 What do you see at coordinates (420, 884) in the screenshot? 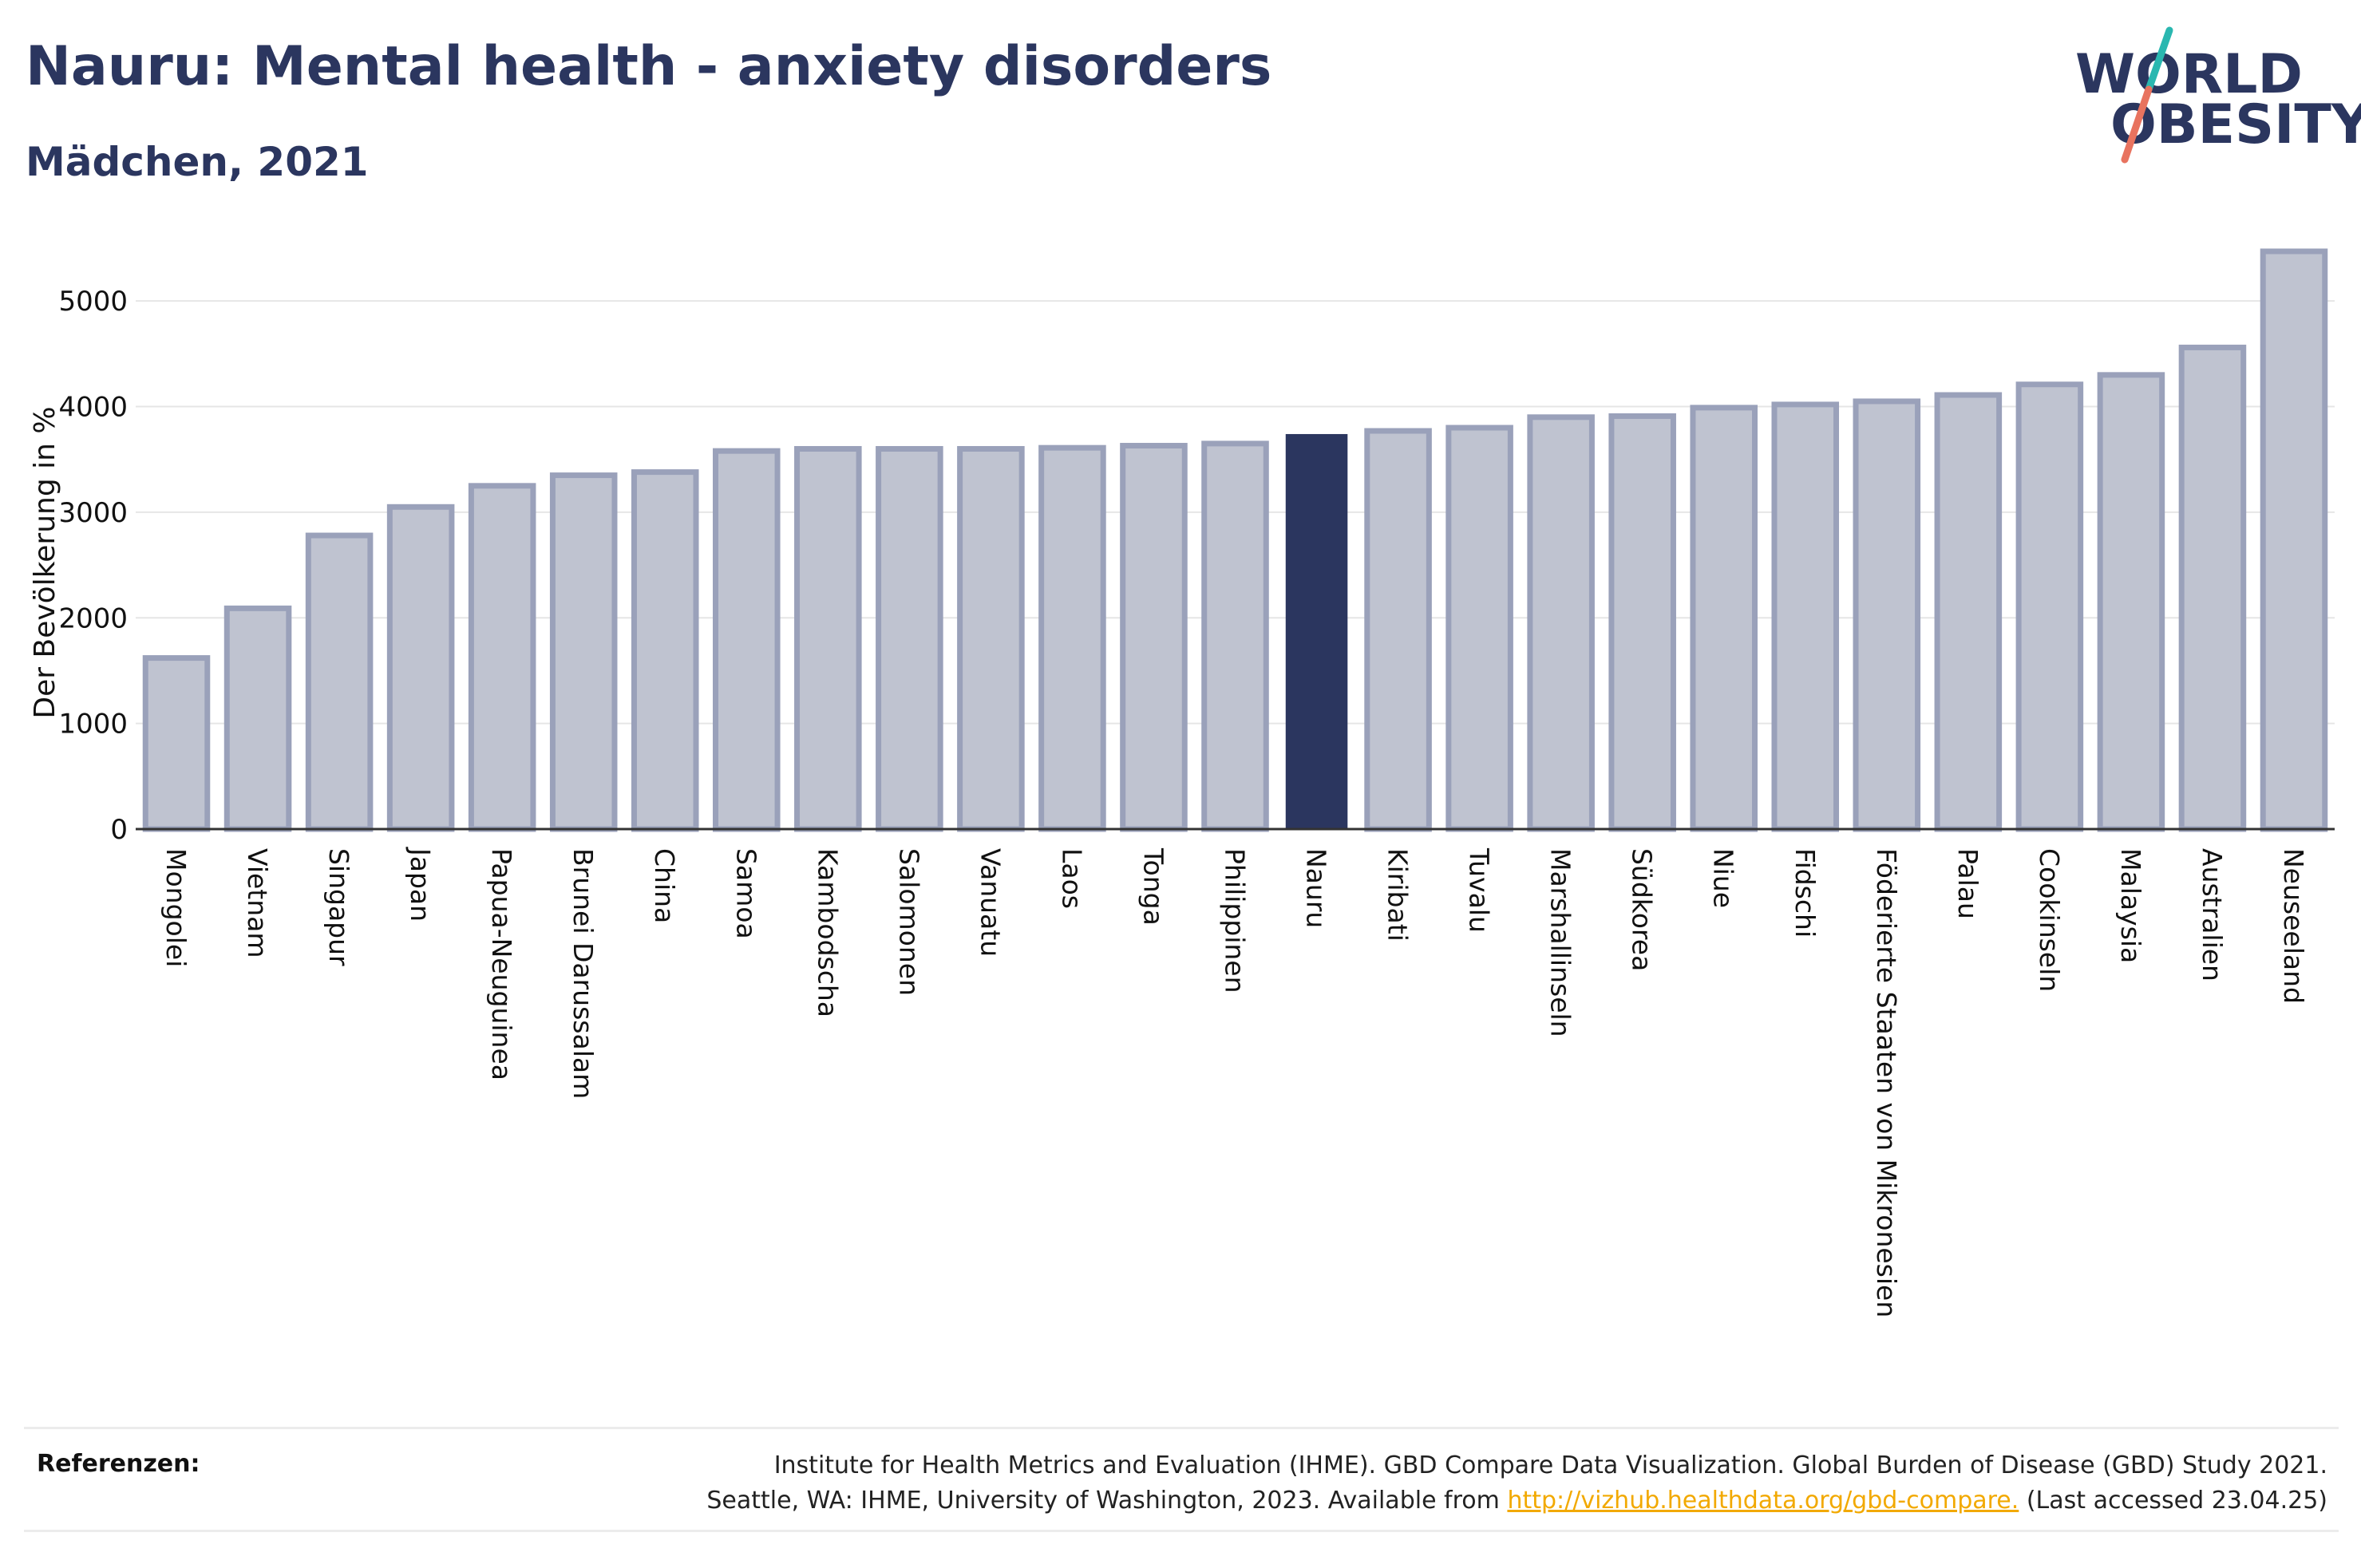
I see `x-tick-label: Japan` at bounding box center [420, 884].